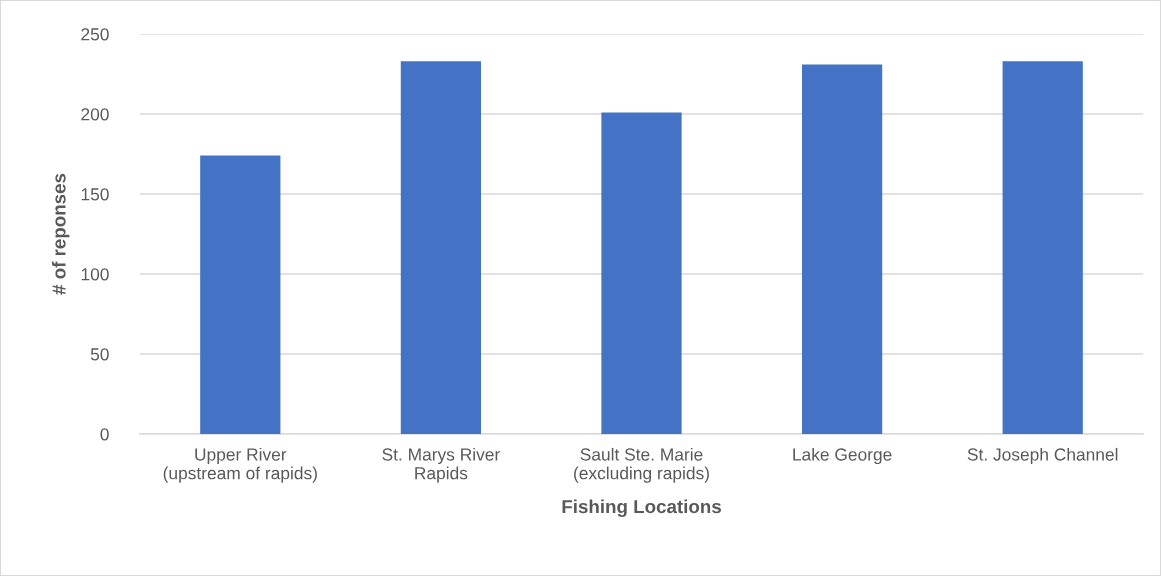 Image resolution: width=1161 pixels, height=576 pixels. Describe the element at coordinates (441, 465) in the screenshot. I see `x-tick-label: St. Marys River Rapids` at that location.